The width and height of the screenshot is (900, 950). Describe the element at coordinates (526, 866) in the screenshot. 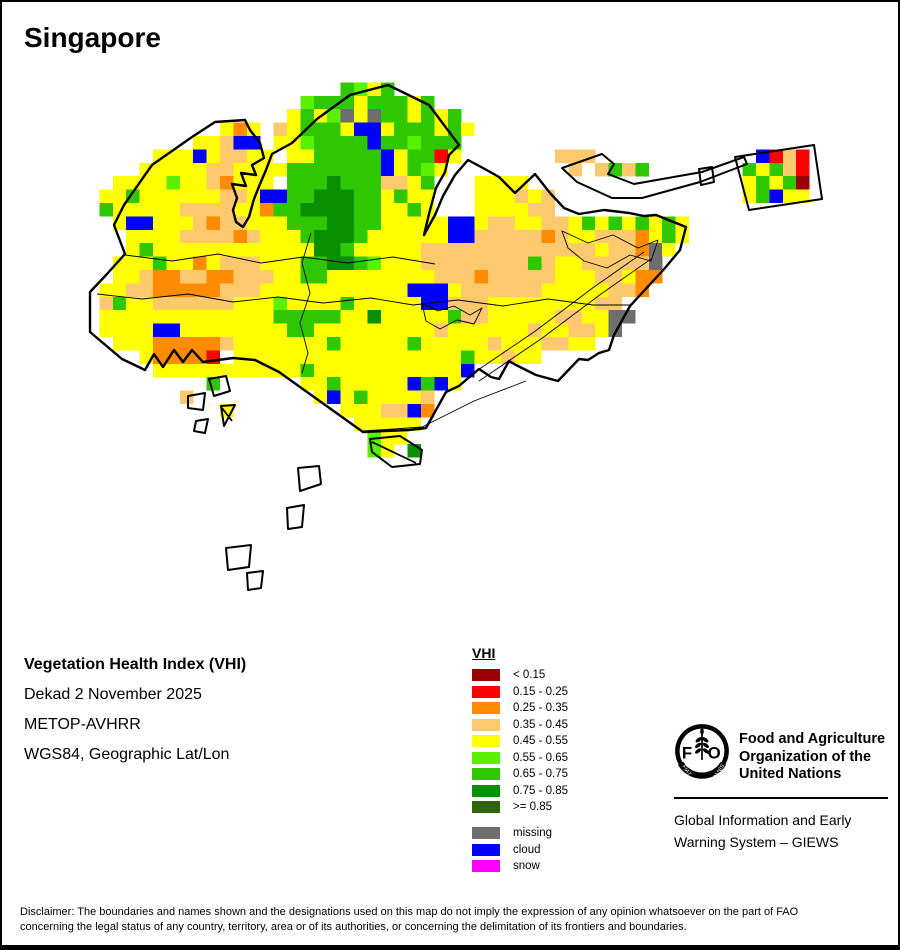

I see `legend-label: snow` at that location.